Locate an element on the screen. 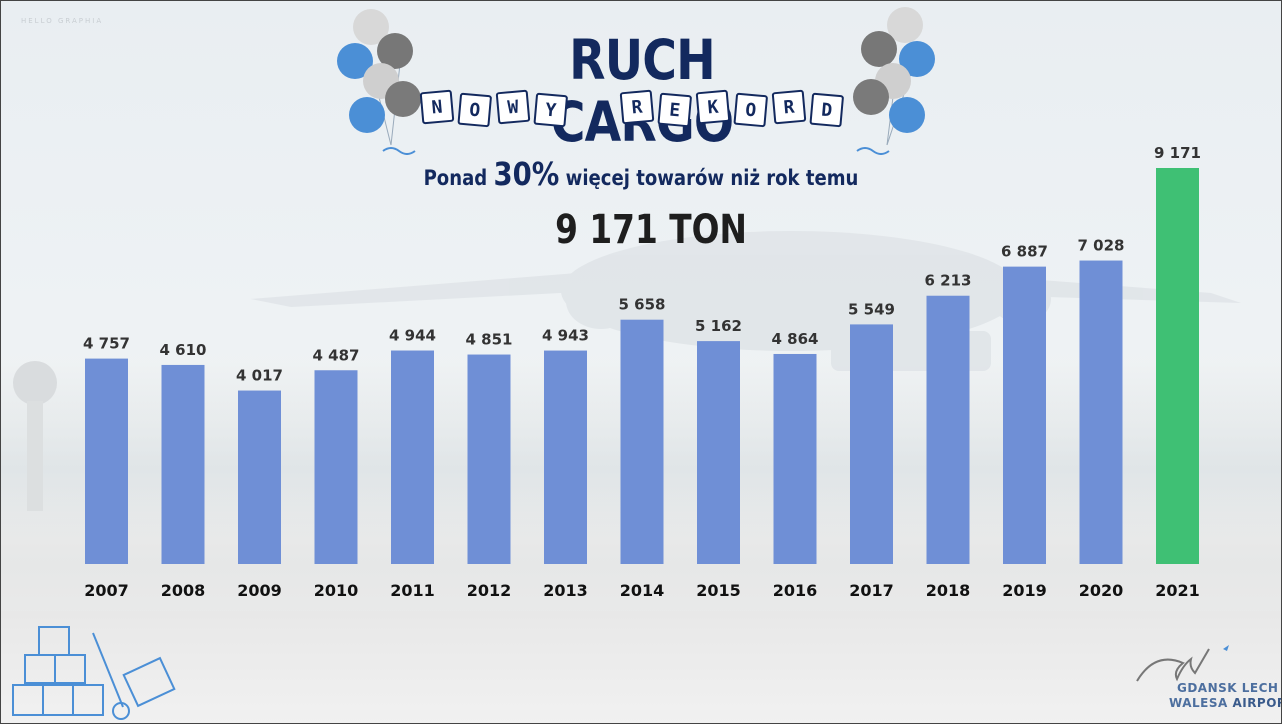 The height and width of the screenshot is (724, 1282). bar-2012 is located at coordinates (489, 459).